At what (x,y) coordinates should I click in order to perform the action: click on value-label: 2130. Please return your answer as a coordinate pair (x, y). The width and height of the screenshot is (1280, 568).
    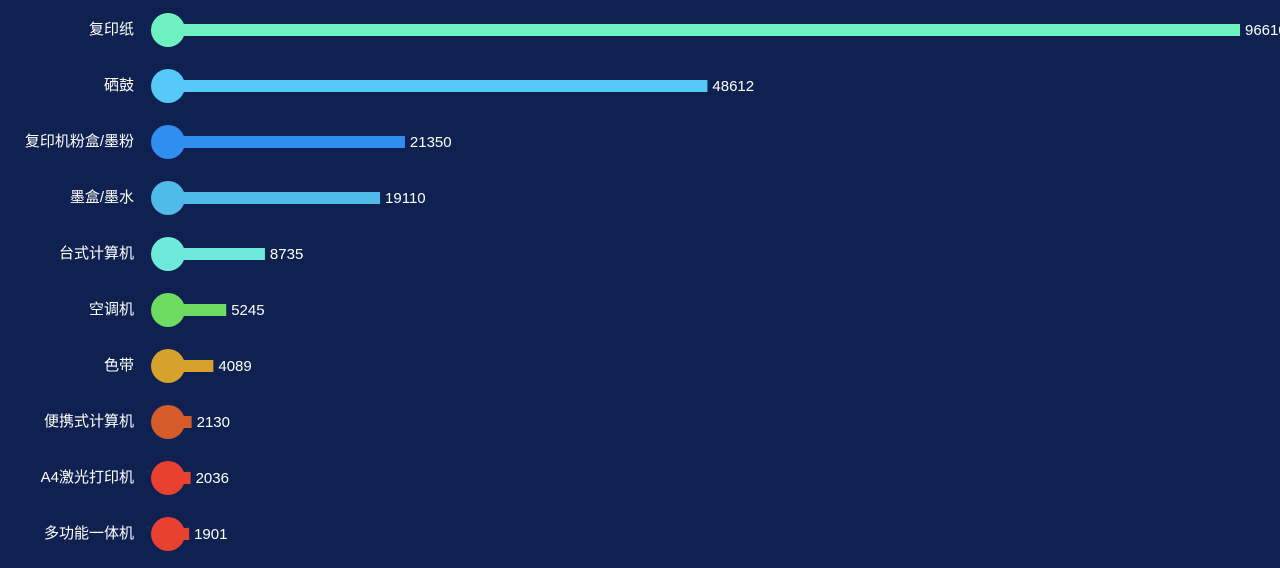
    Looking at the image, I should click on (213, 422).